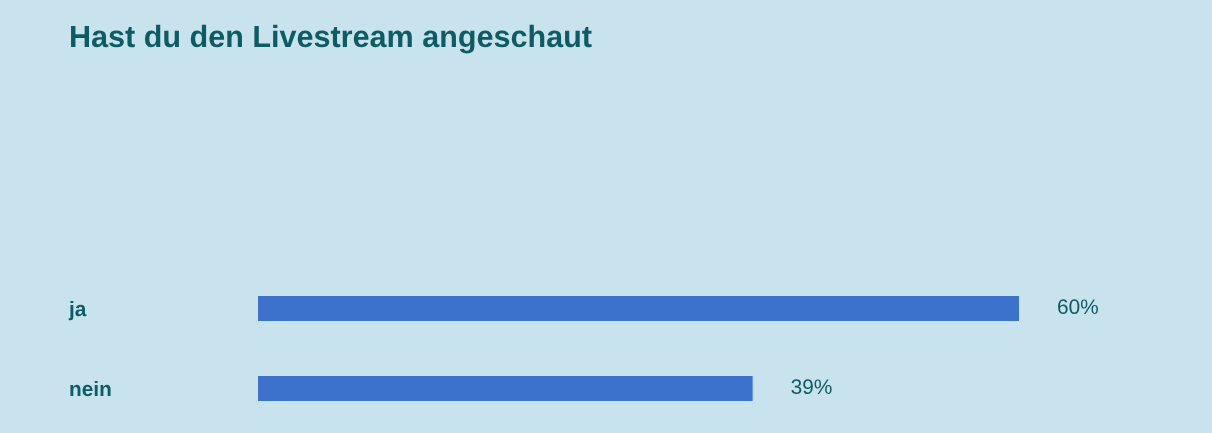 The width and height of the screenshot is (1212, 433). I want to click on y-tick-label: nein, so click(90, 388).